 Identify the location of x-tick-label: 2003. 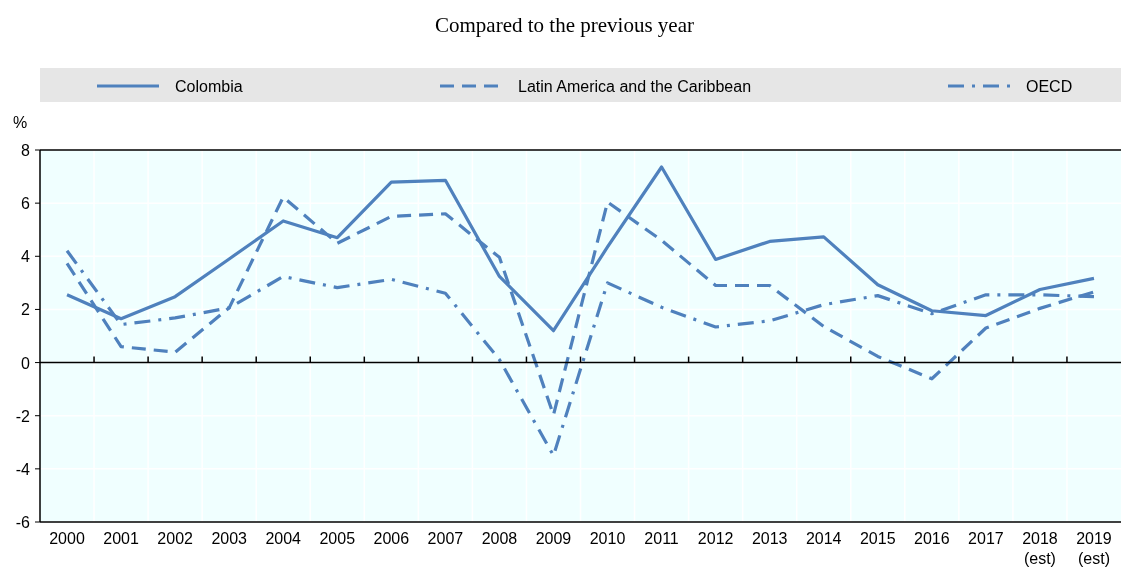
(229, 538).